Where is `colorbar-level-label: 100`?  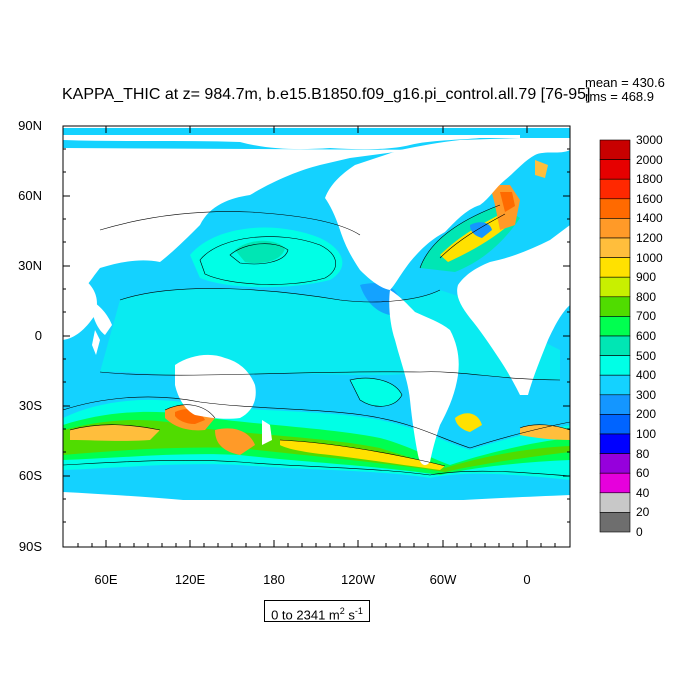 colorbar-level-label: 100 is located at coordinates (646, 434).